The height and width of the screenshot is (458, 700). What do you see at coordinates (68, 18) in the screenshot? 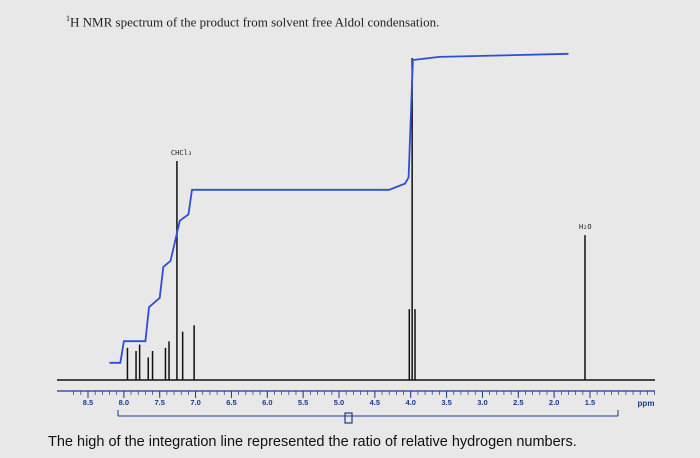
I see `title-superscript: 1` at bounding box center [68, 18].